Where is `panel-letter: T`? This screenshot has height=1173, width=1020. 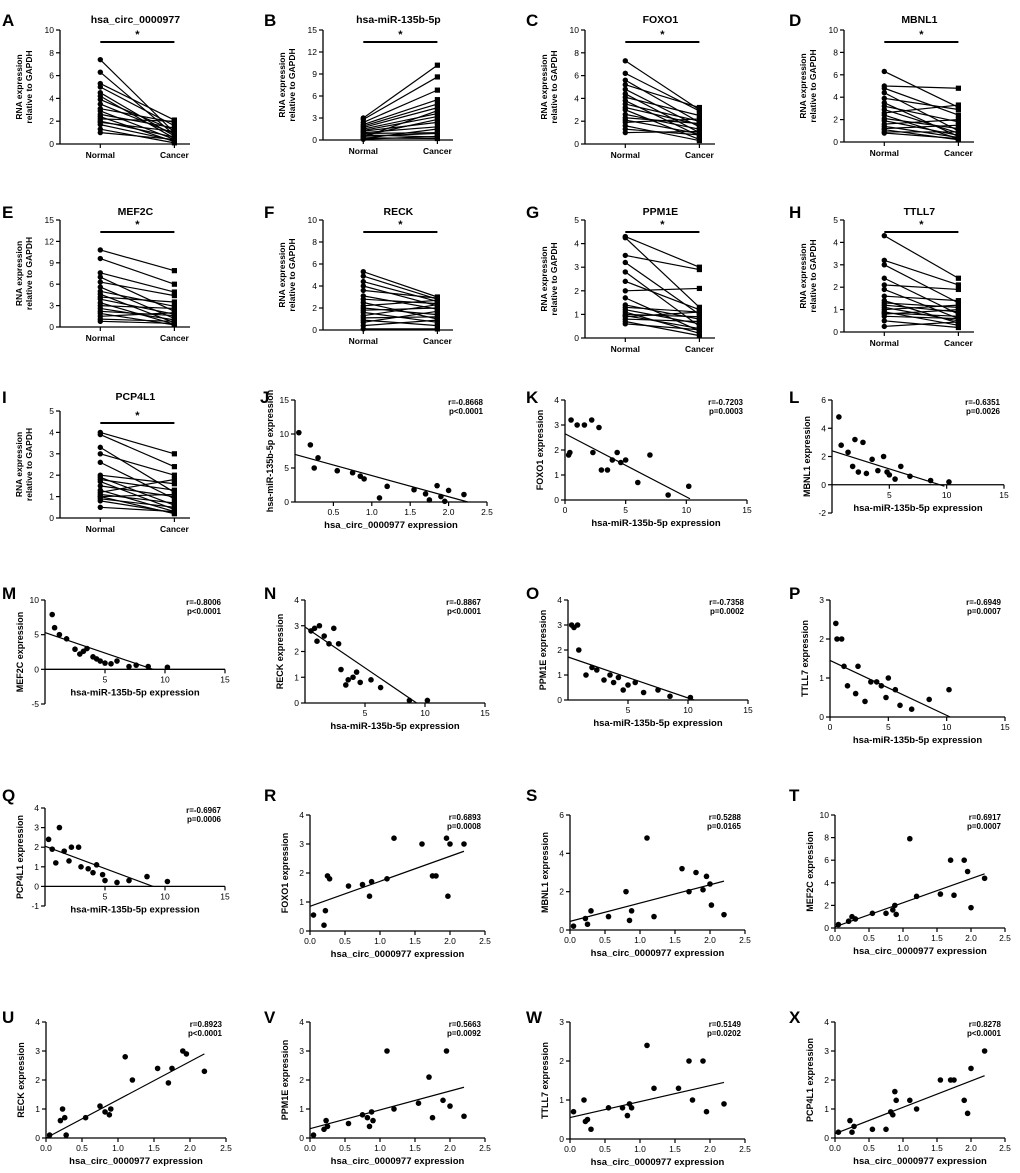
panel-letter: T is located at coordinates (794, 795).